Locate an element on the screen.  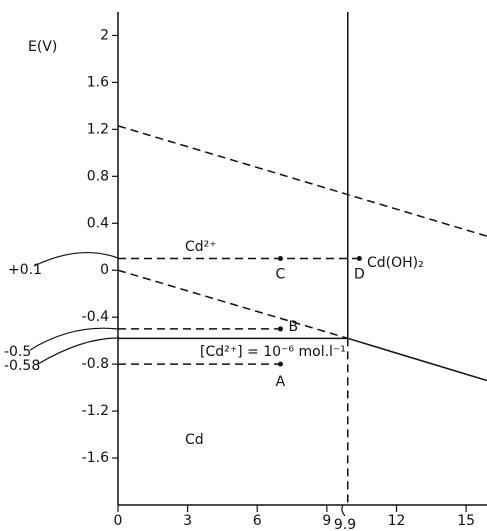
x-tick-label: 0 is located at coordinates (118, 521).